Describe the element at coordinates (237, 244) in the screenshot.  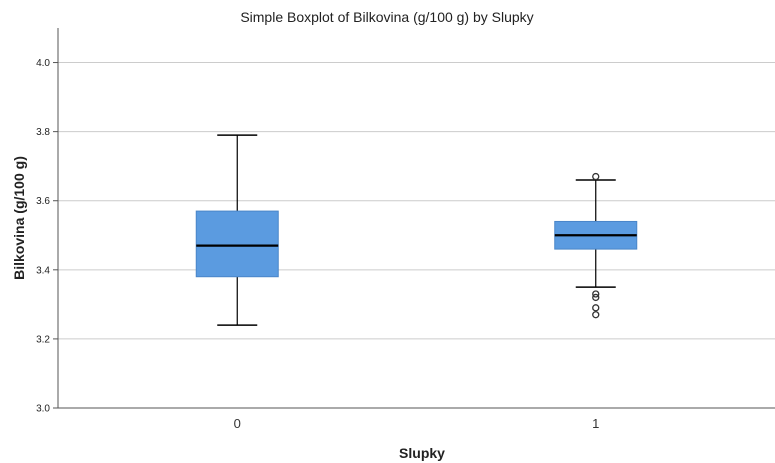
I see `box` at that location.